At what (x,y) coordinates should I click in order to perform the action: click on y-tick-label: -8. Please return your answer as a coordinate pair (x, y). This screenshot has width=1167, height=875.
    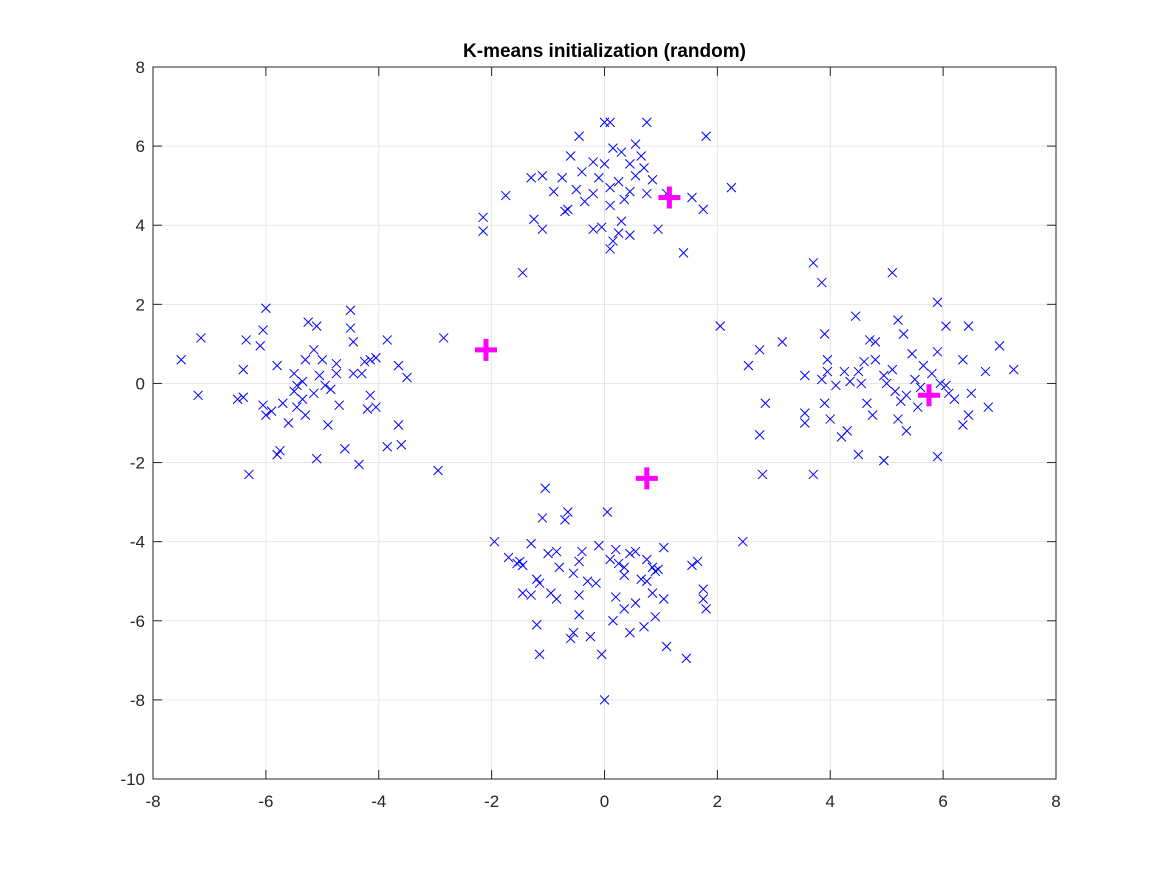
    Looking at the image, I should click on (137, 700).